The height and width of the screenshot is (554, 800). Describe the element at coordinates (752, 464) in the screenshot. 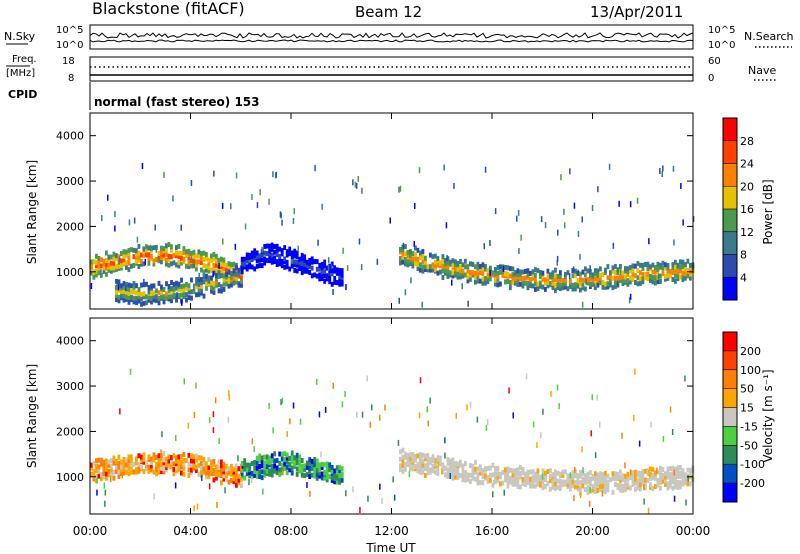

I see `colorbar-tick-label: -100` at that location.